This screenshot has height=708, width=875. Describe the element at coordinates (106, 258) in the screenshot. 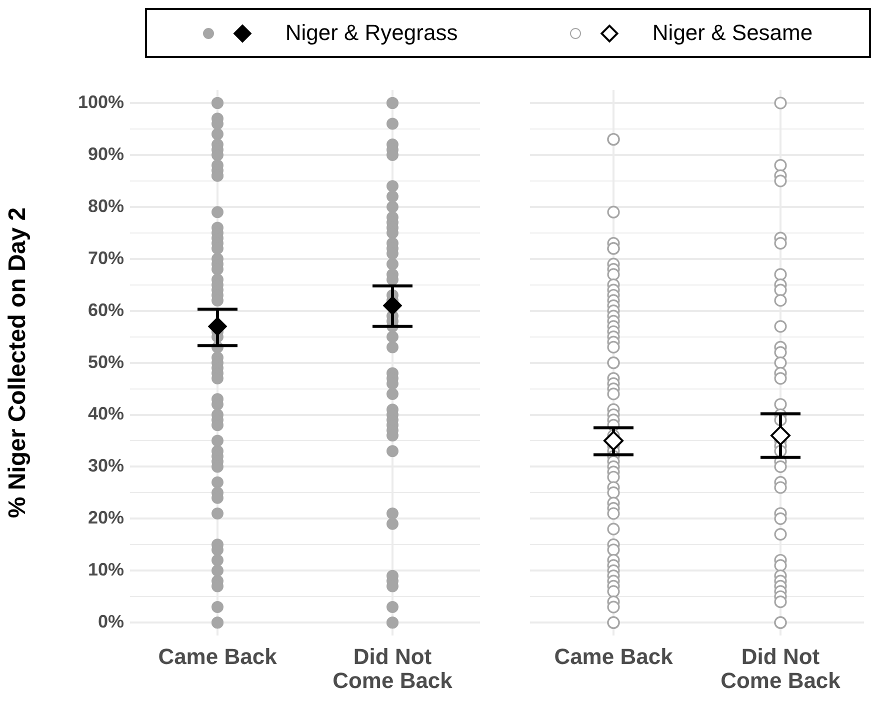

I see `y-tick-label: 70%` at that location.